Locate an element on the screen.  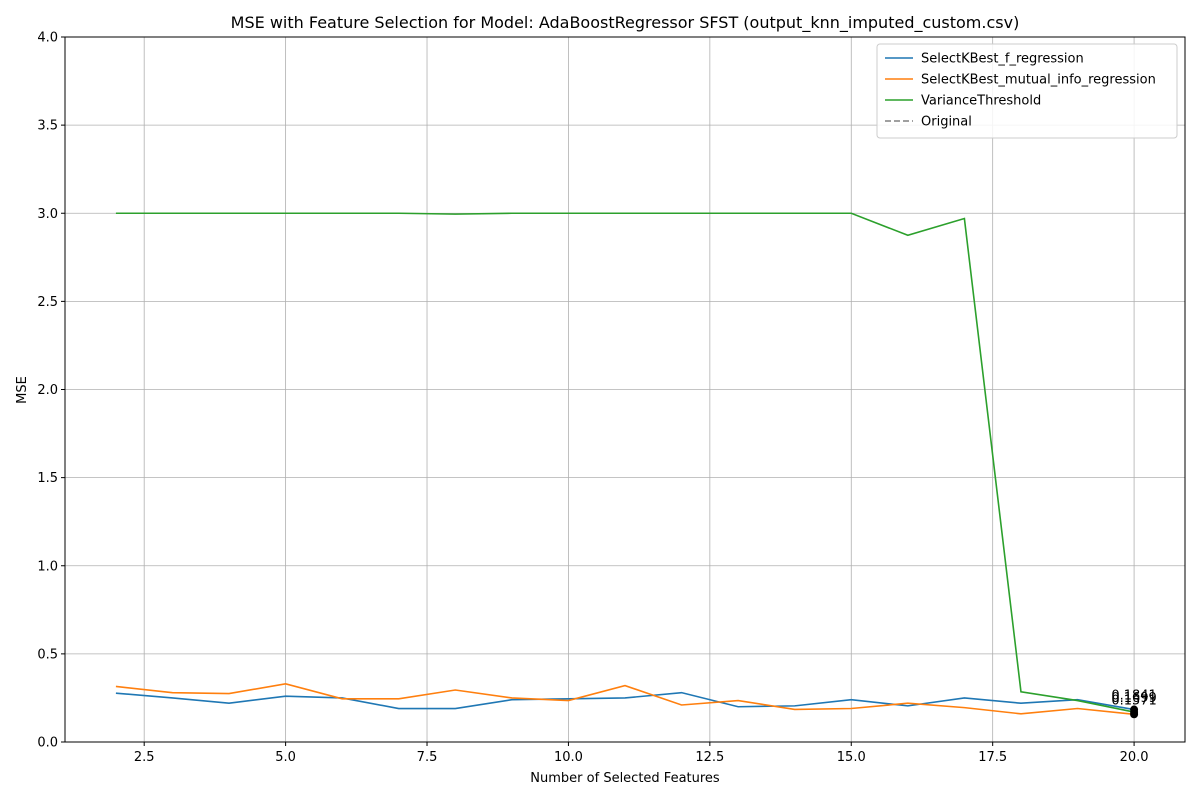
end-annotation: 0.1699 is located at coordinates (1134, 698).